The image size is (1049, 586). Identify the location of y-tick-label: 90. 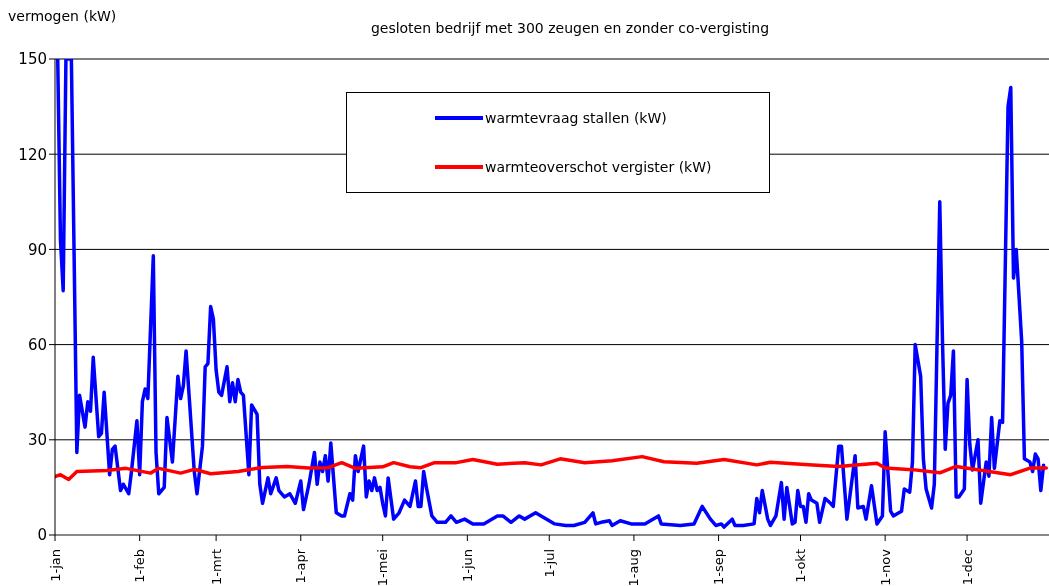
(37, 249).